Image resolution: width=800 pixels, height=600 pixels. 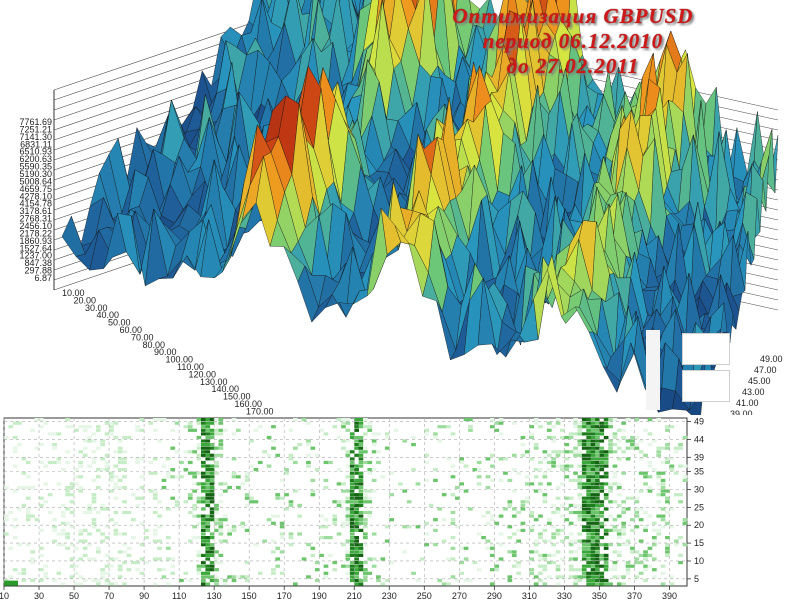 What do you see at coordinates (699, 439) in the screenshot?
I see `heatmap-y-tick-label: 44` at bounding box center [699, 439].